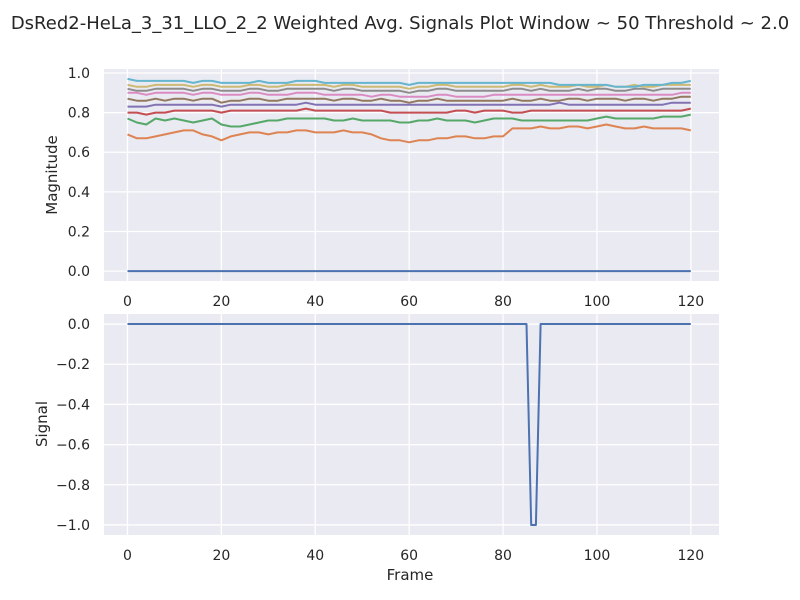 The height and width of the screenshot is (600, 800). Describe the element at coordinates (73, 365) in the screenshot. I see `signal-y-tick-label: −0.2` at that location.